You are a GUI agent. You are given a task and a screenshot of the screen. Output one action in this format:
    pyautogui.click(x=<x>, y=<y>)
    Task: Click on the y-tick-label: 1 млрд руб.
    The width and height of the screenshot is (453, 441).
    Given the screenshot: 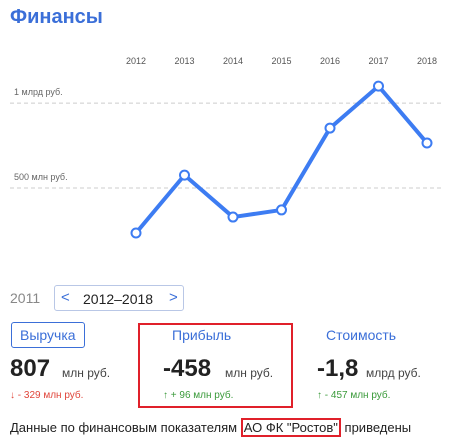 What is the action you would take?
    pyautogui.click(x=38, y=92)
    